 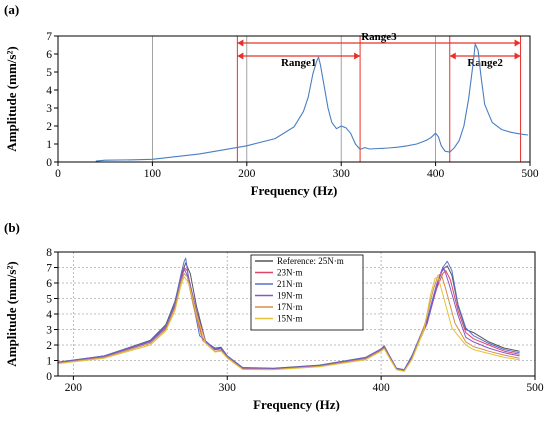 What do you see at coordinates (49, 377) in the screenshot?
I see `b-y-tick-label: 0` at bounding box center [49, 377].